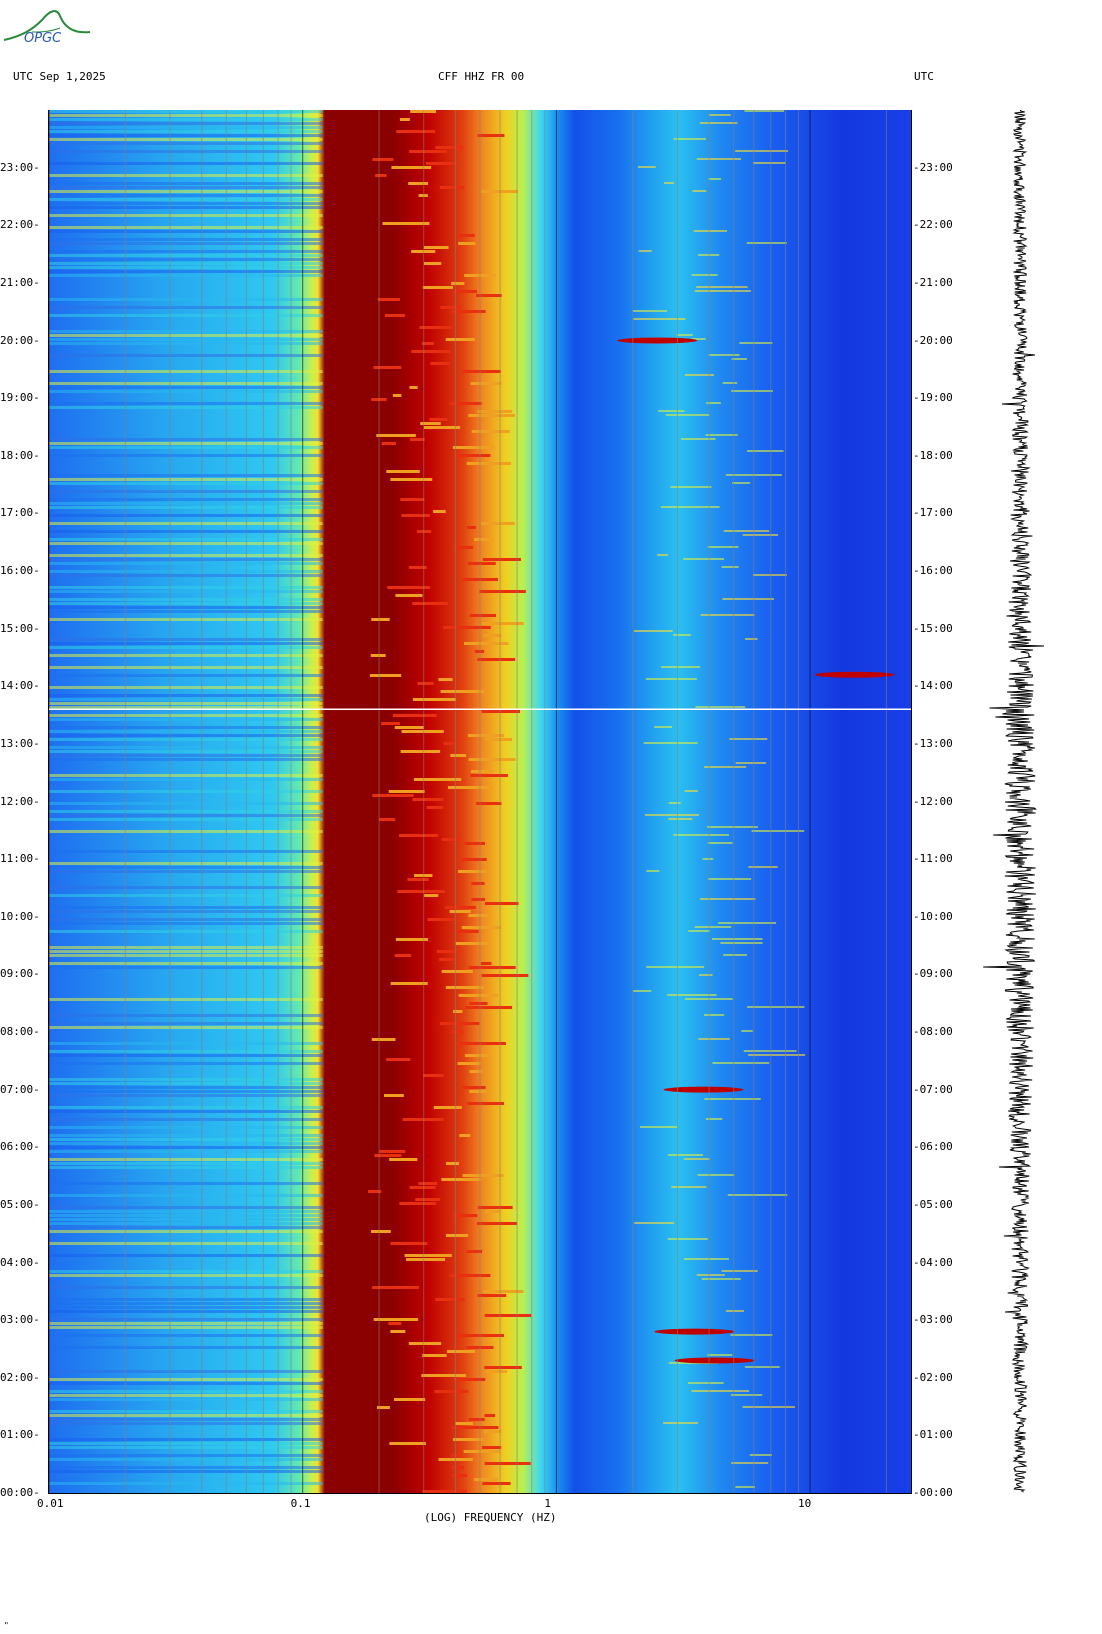 This screenshot has width=1102, height=1634. Describe the element at coordinates (20, 974) in the screenshot. I see `y-tick-label-left: 09:00-` at that location.